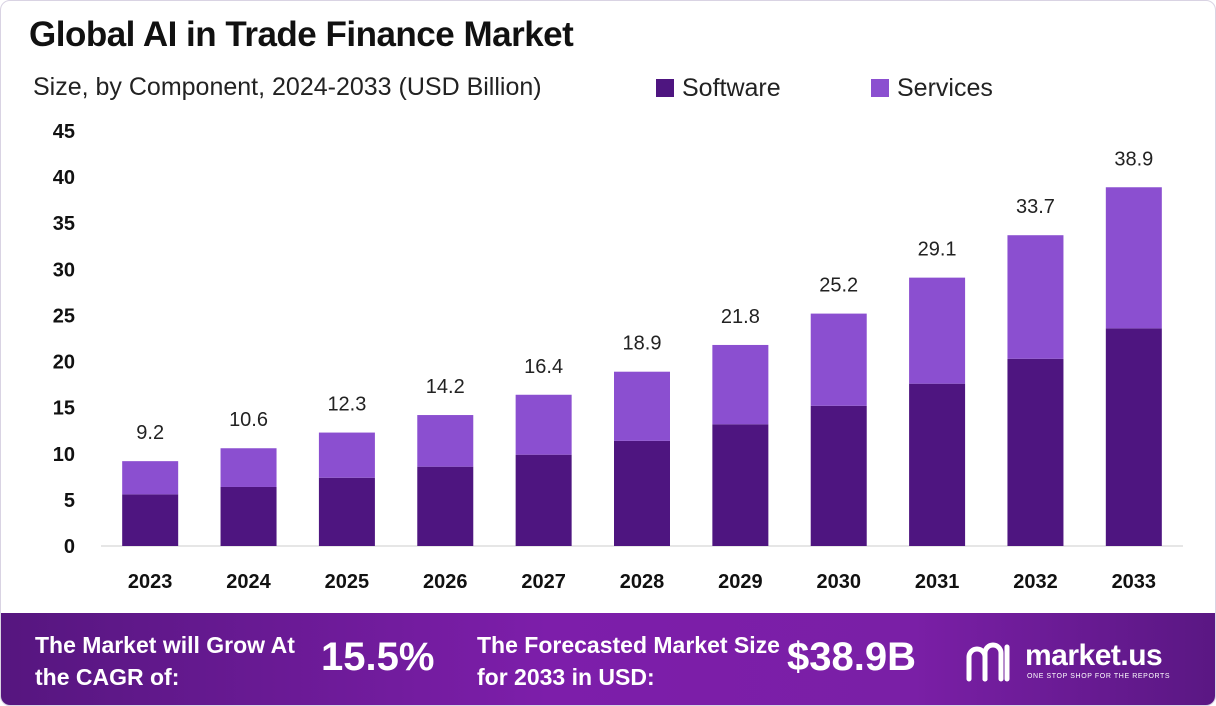  I want to click on x-tick-label: 2027, so click(543, 582).